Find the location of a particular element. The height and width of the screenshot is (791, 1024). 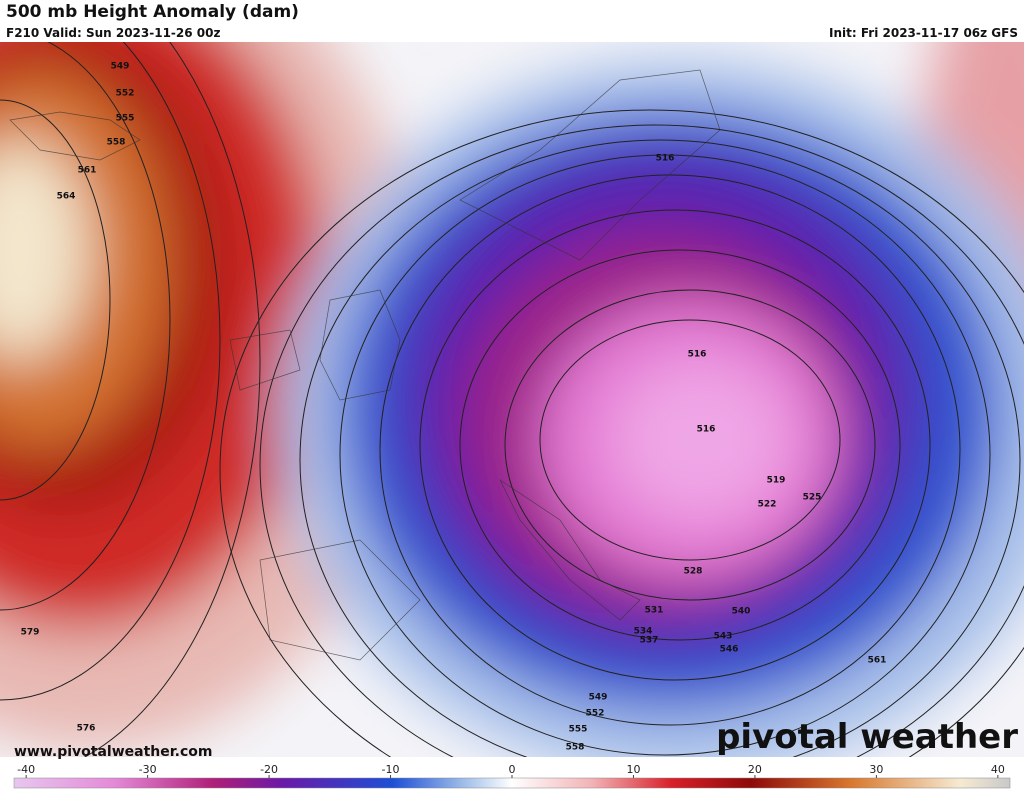

init-time: Init: Fri 2023-11-17 06z GFS is located at coordinates (923, 33).